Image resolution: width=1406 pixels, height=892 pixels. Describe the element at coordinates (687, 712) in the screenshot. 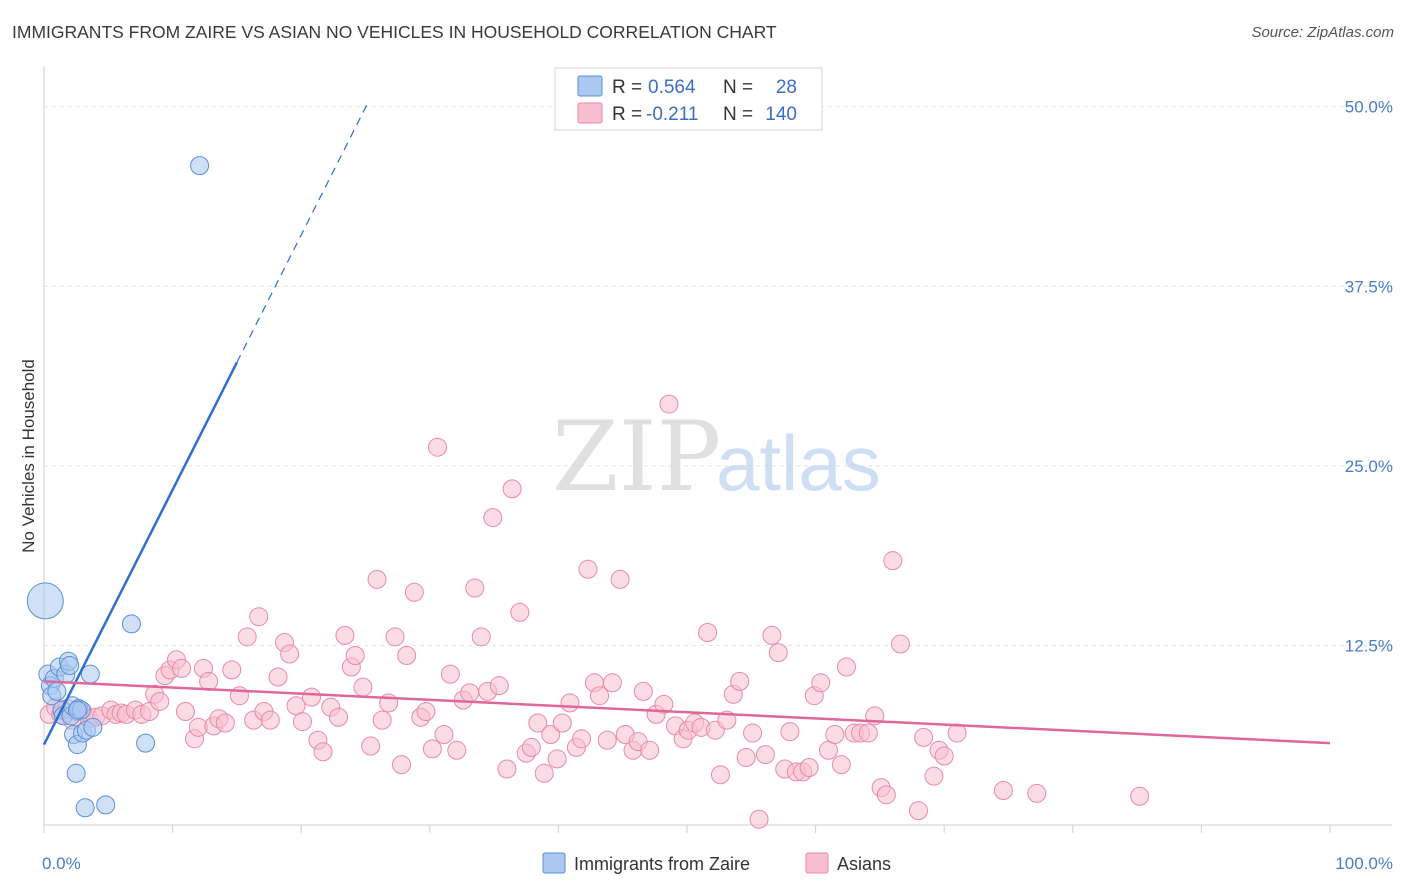

I see `asians-trend-line` at that location.